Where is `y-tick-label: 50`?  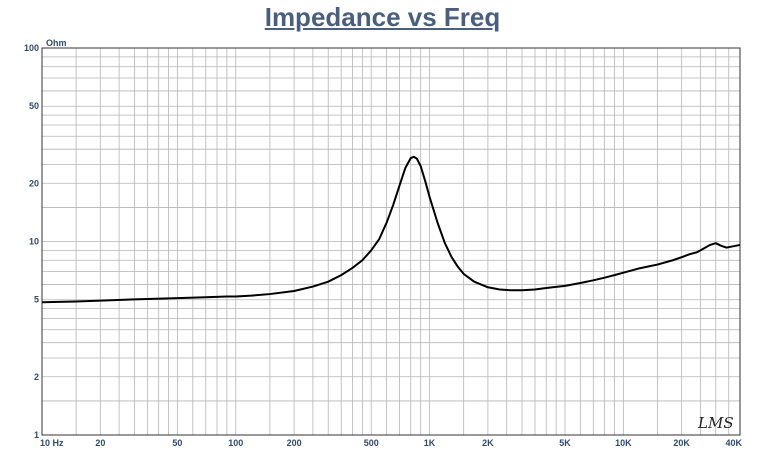 y-tick-label: 50 is located at coordinates (34, 106).